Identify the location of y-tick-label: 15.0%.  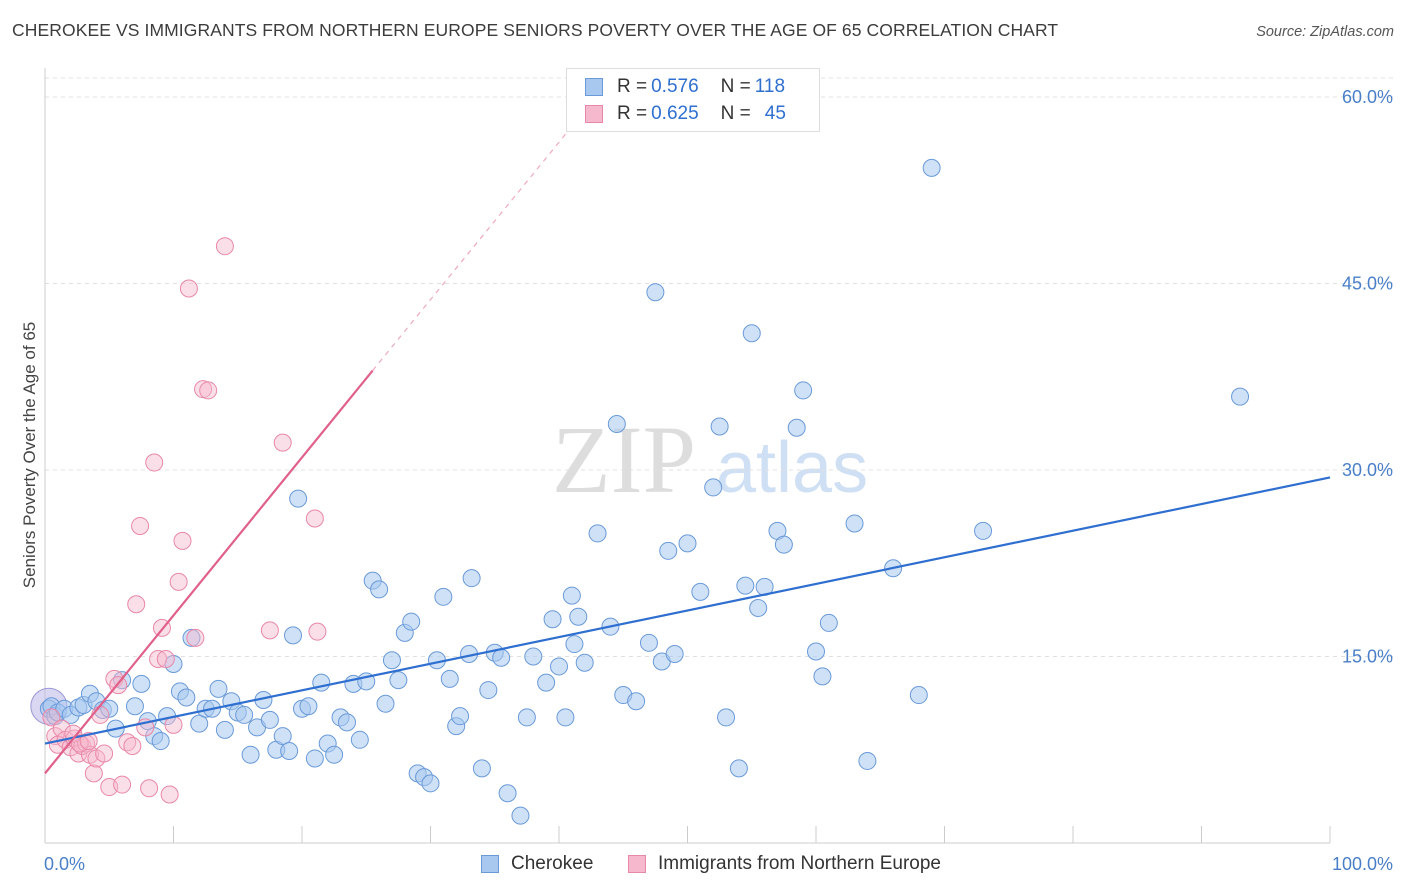
(1367, 657).